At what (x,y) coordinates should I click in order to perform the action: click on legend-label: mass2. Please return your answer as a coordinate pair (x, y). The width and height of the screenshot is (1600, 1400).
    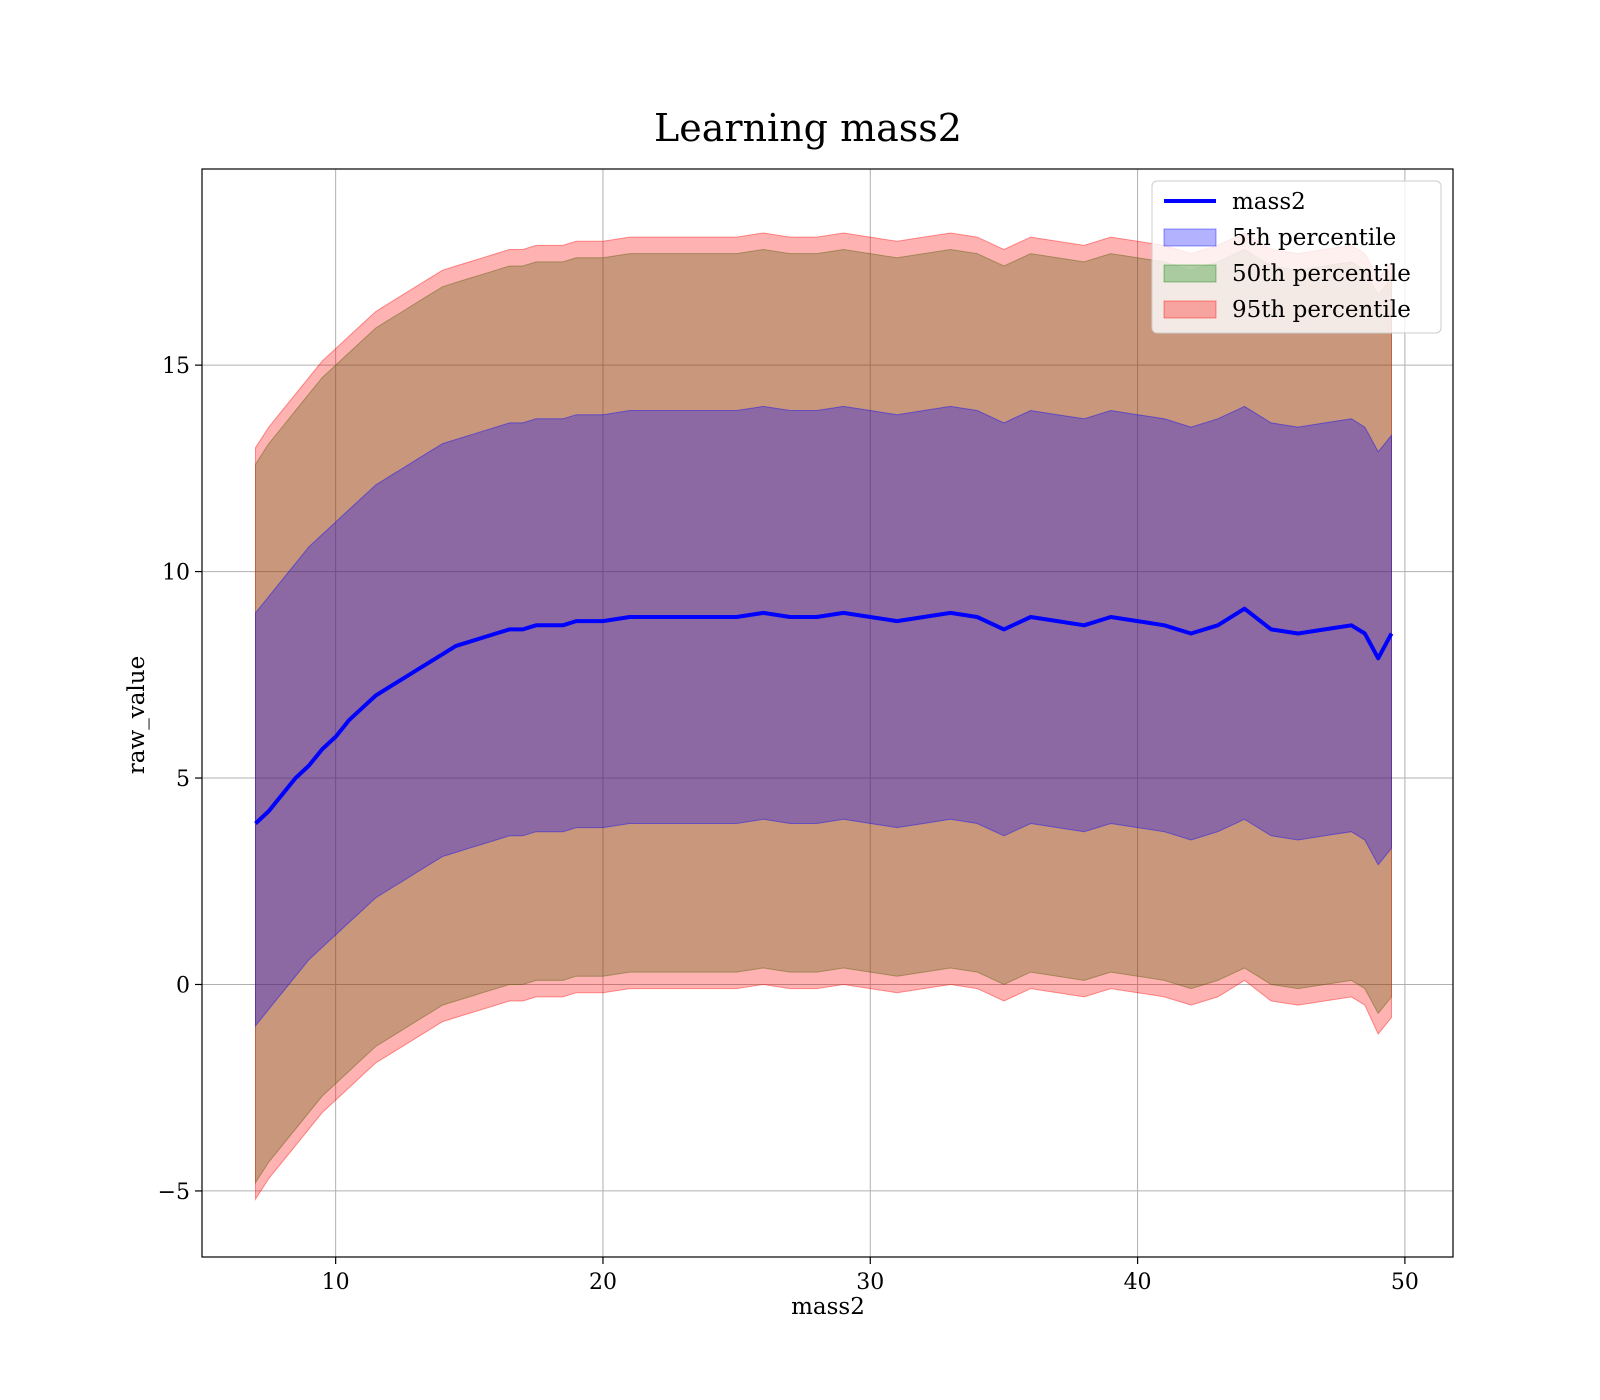
    Looking at the image, I should click on (1269, 202).